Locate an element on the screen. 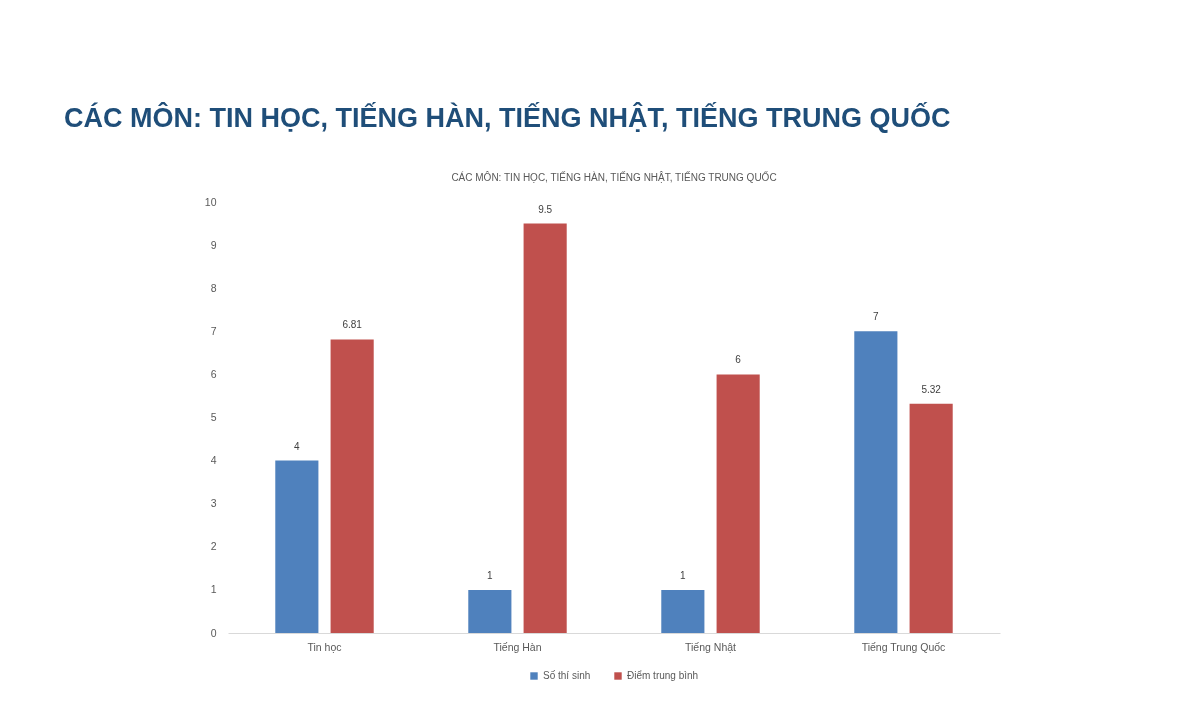 This screenshot has width=1200, height=727. y-tick-label: 9 is located at coordinates (213, 244).